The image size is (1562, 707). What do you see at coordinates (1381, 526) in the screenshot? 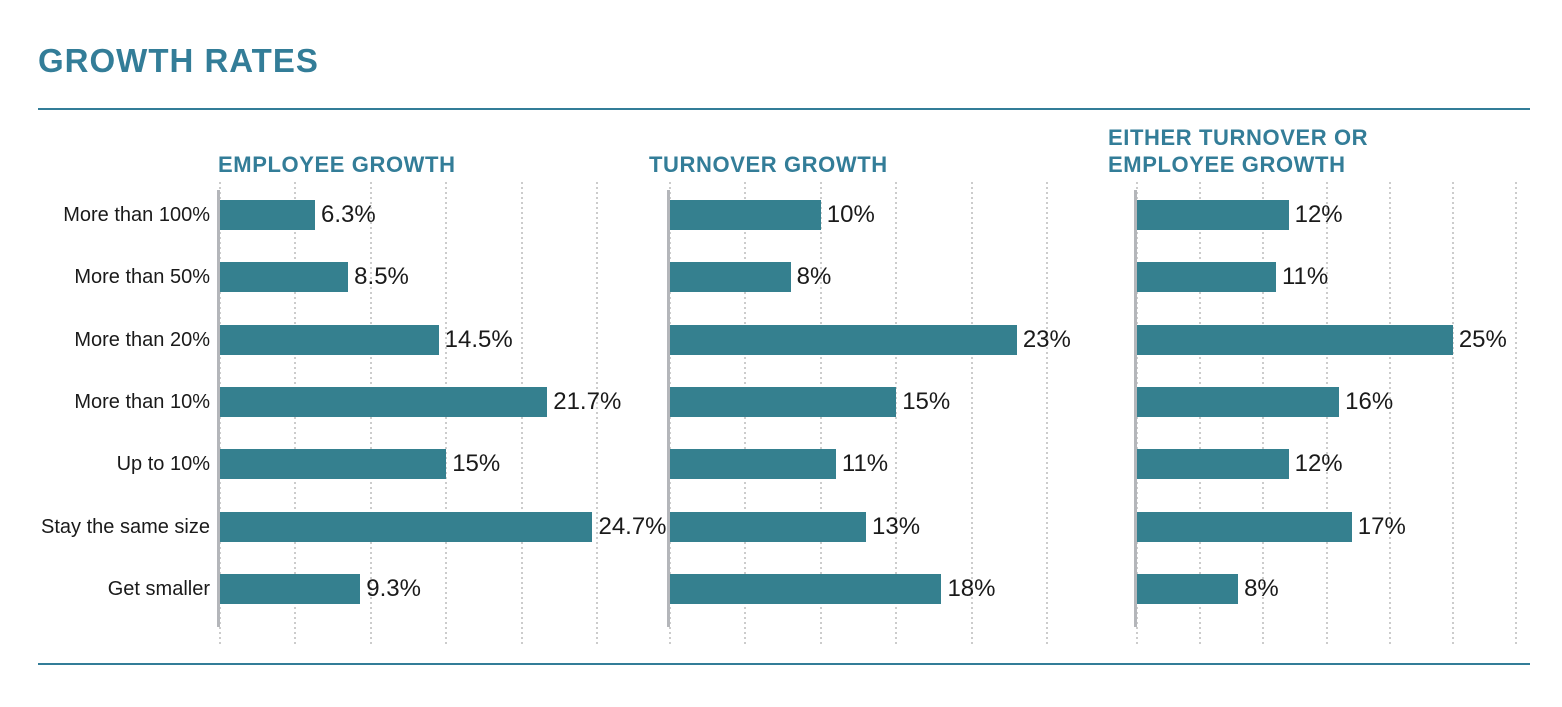
I see `bar-value-label: 17%` at bounding box center [1381, 526].